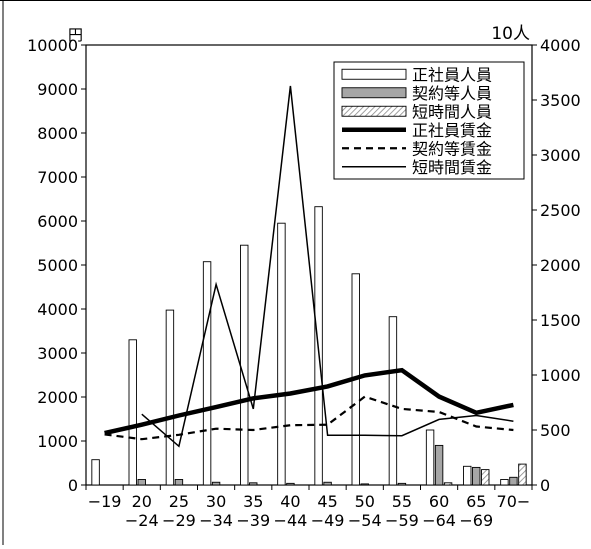 The image size is (591, 549). Describe the element at coordinates (291, 520) in the screenshot. I see `x-axis-category-label: −44` at that location.